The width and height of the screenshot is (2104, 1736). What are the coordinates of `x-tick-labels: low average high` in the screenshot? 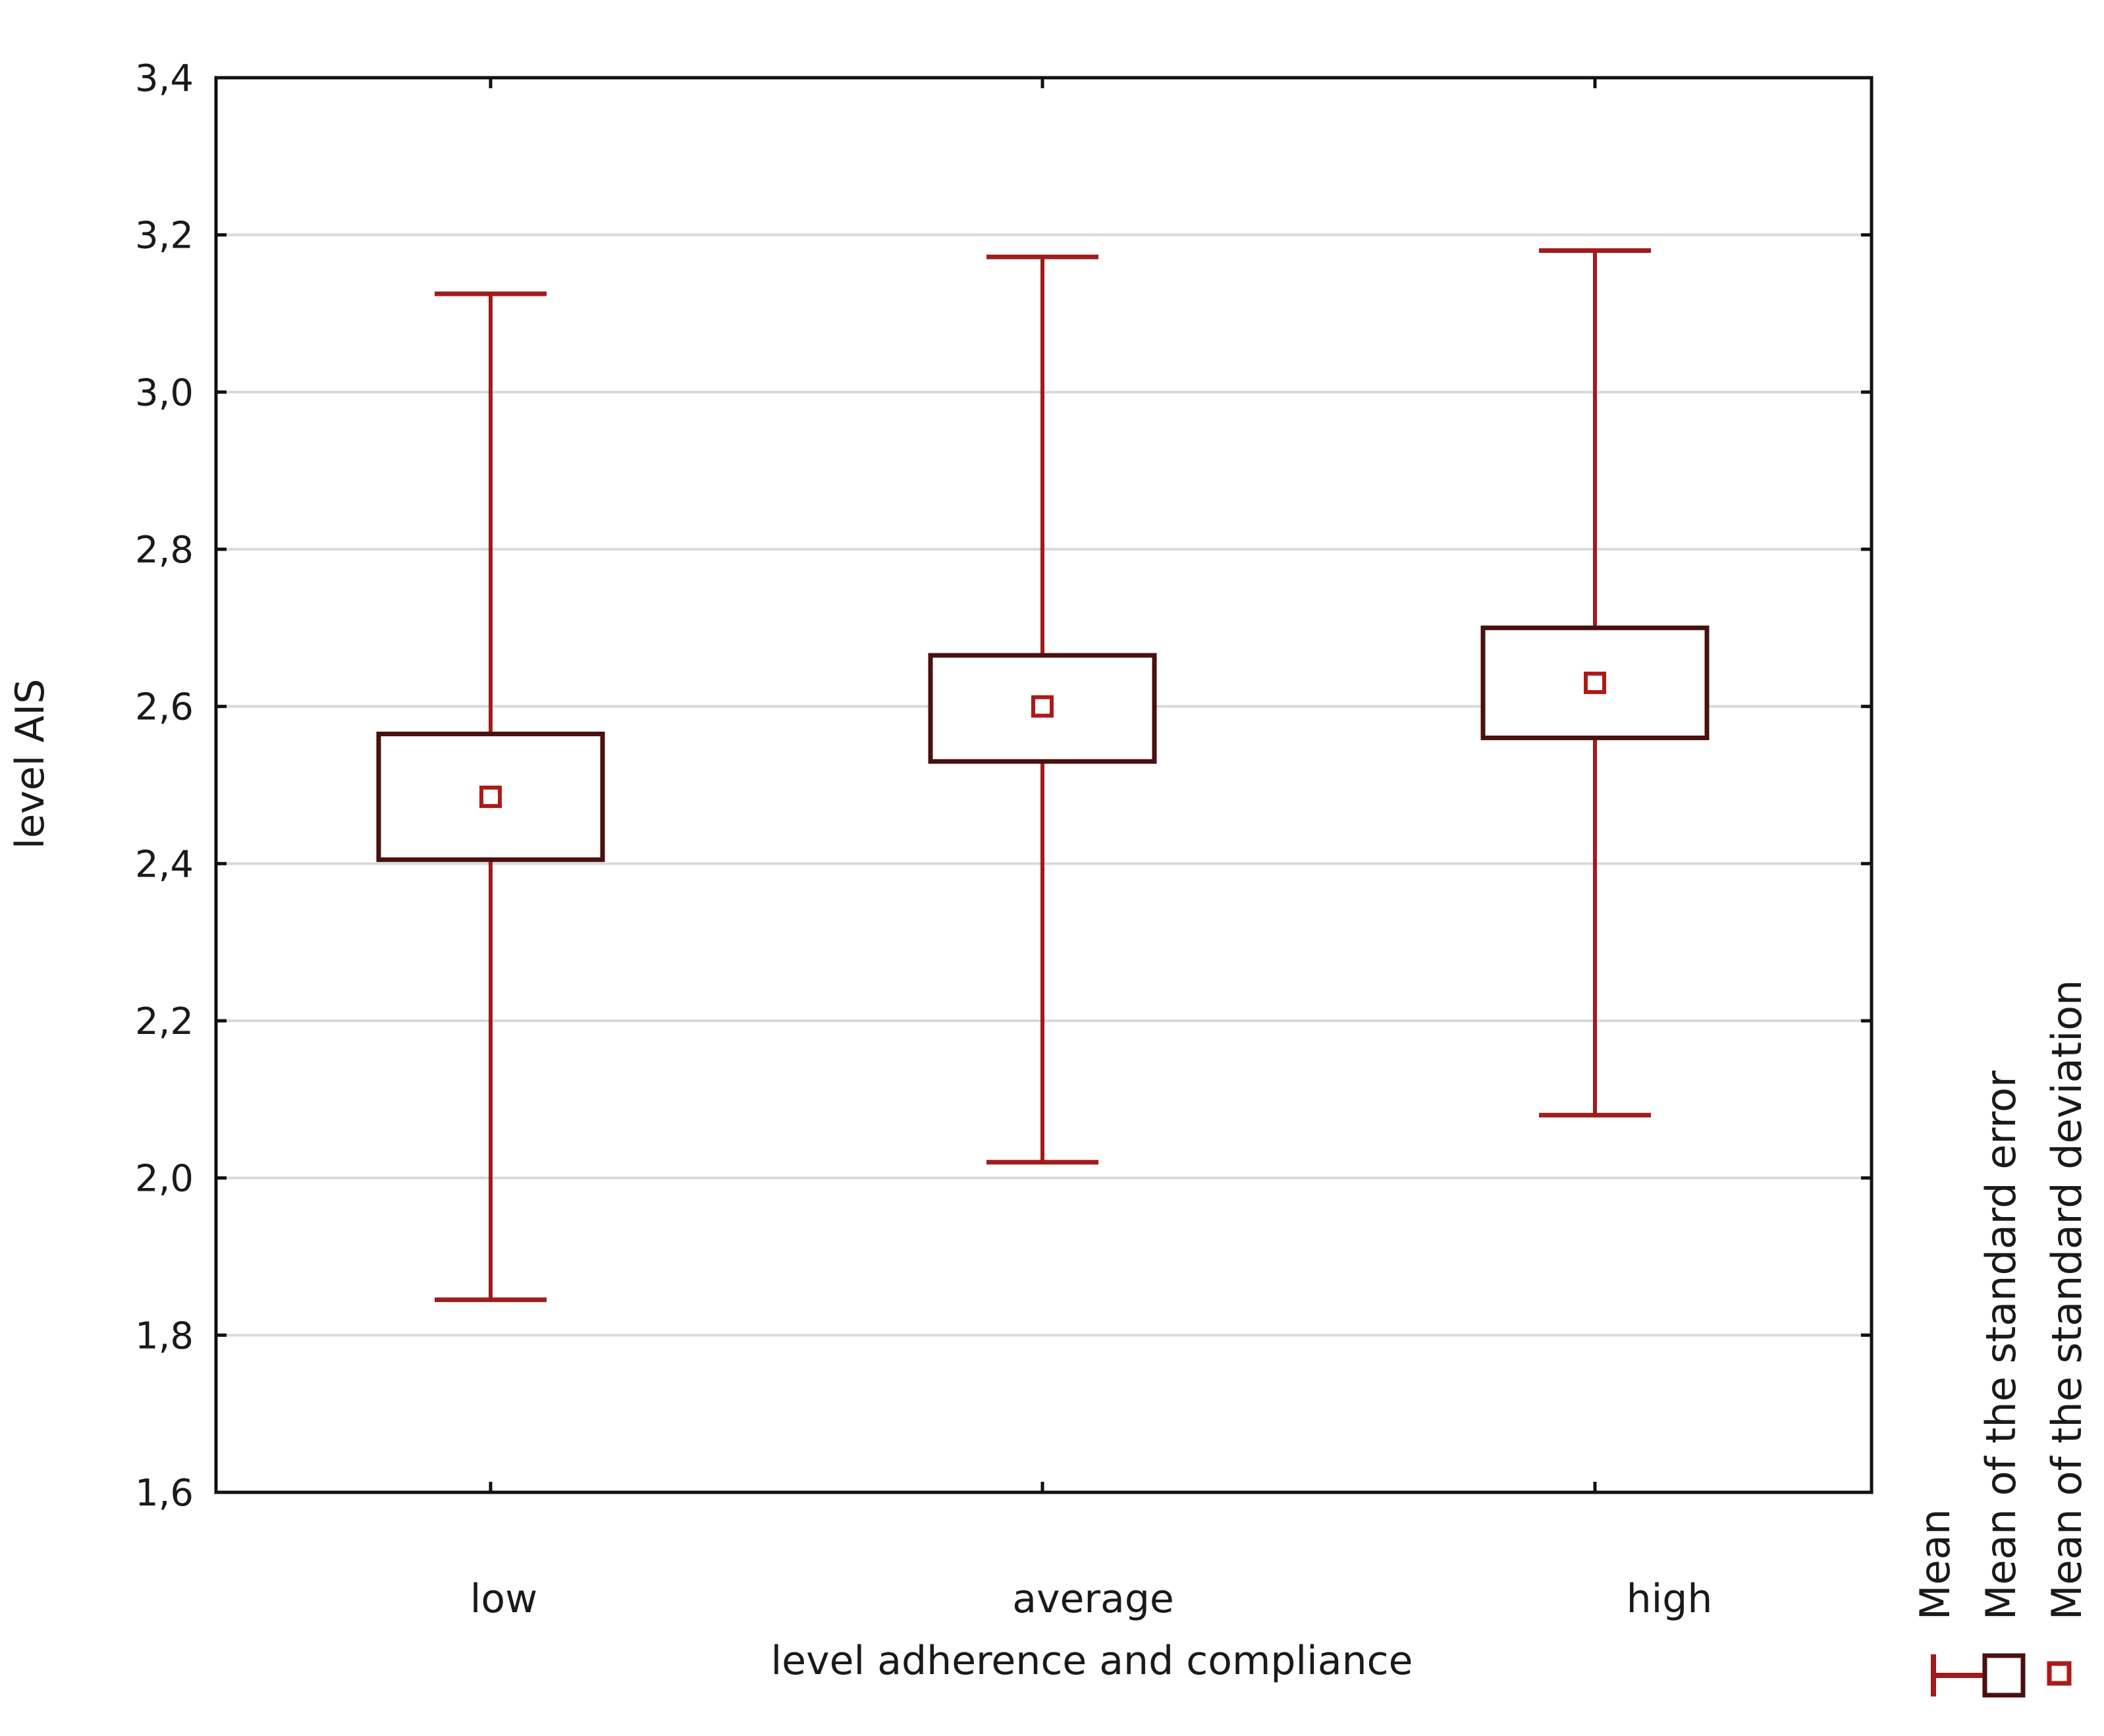 It's located at (1091, 1599).